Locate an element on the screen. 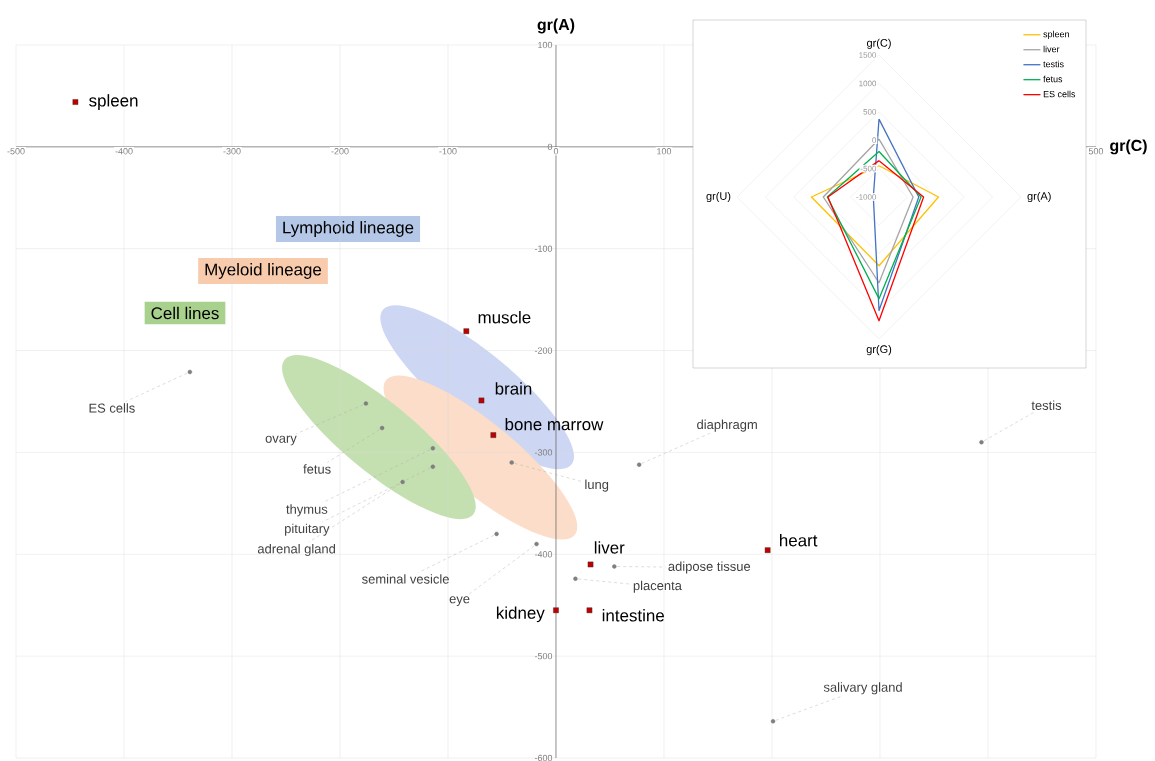 The width and height of the screenshot is (1155, 761). annotation: intestine is located at coordinates (633, 615).